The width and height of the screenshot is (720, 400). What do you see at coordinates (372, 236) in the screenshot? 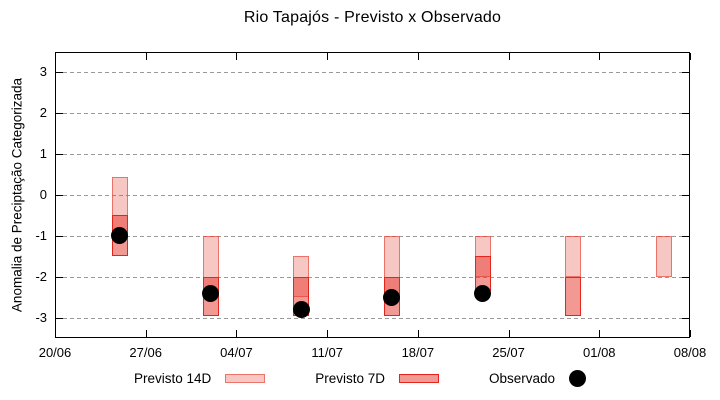
I see `gridline-y--1` at bounding box center [372, 236].